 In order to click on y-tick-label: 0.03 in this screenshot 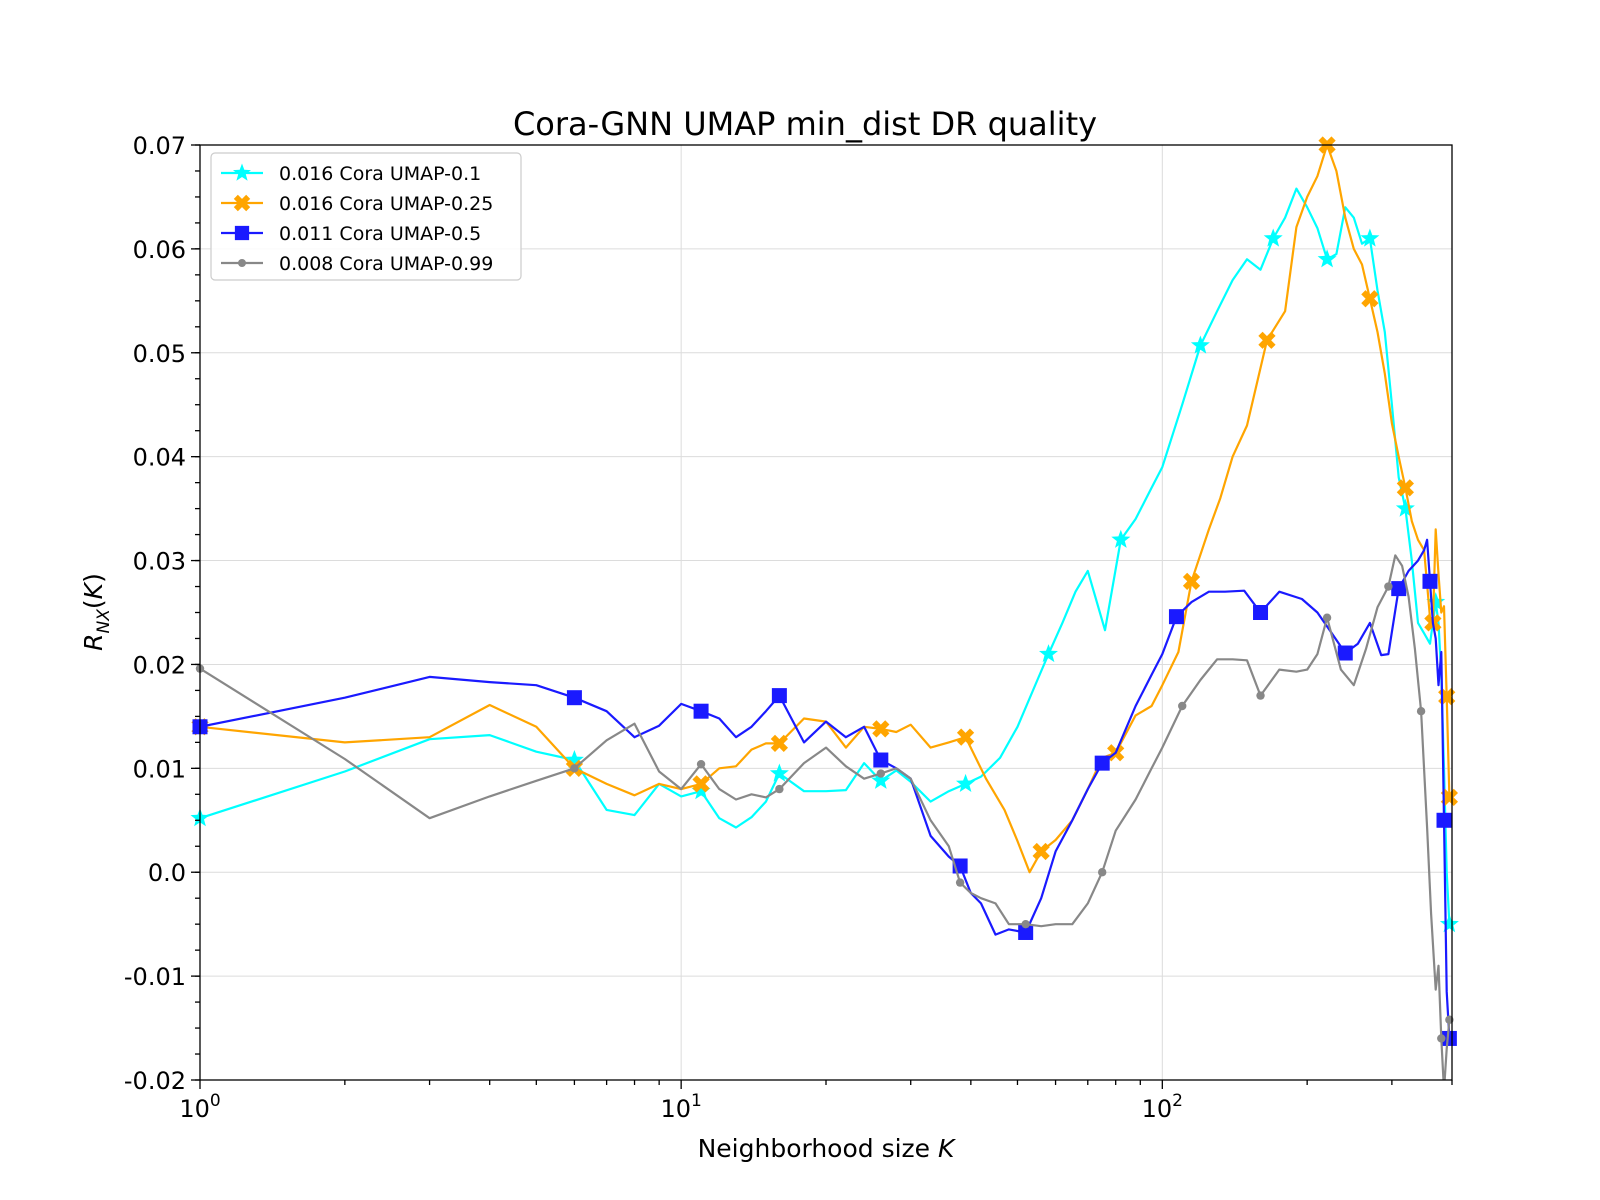, I will do `click(159, 562)`.